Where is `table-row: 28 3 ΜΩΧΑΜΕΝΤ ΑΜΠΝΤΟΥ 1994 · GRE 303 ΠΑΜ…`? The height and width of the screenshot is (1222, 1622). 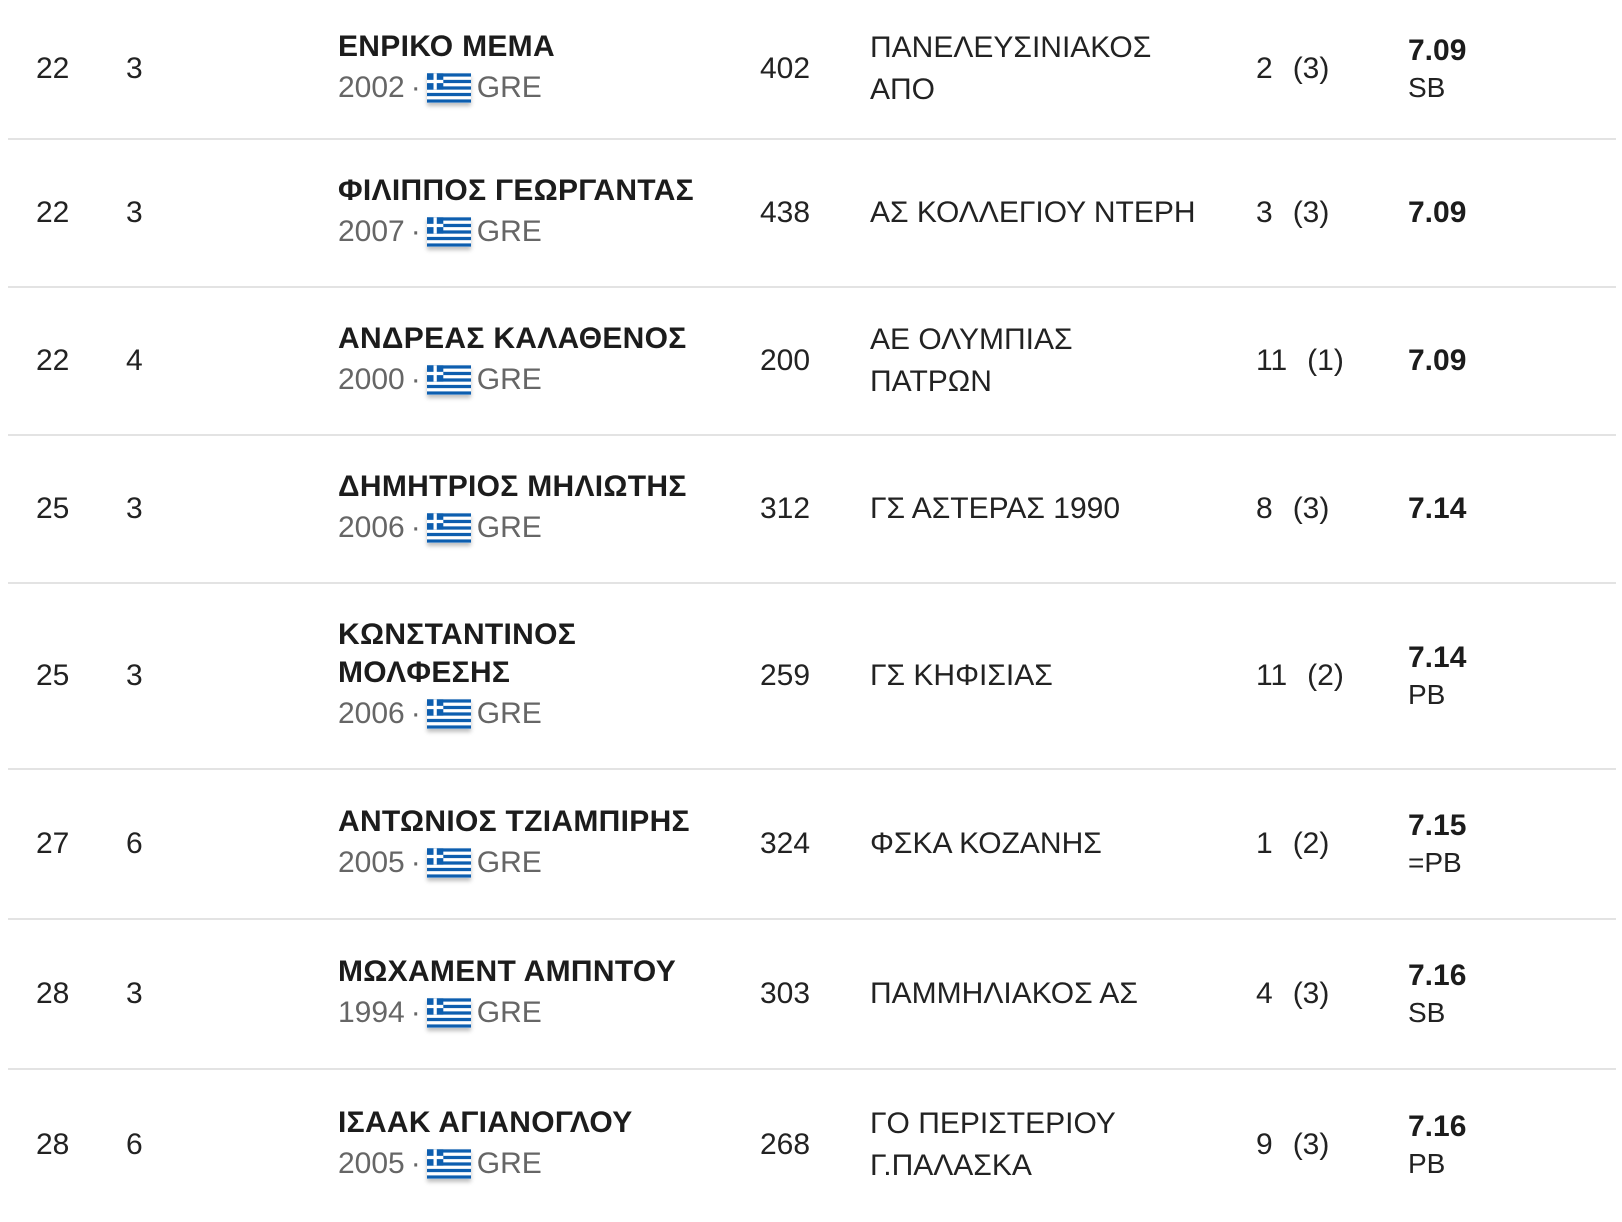 table-row: 28 3 ΜΩΧΑΜΕΝΤ ΑΜΠΝΤΟΥ 1994 · GRE 303 ΠΑΜ… is located at coordinates (812, 995).